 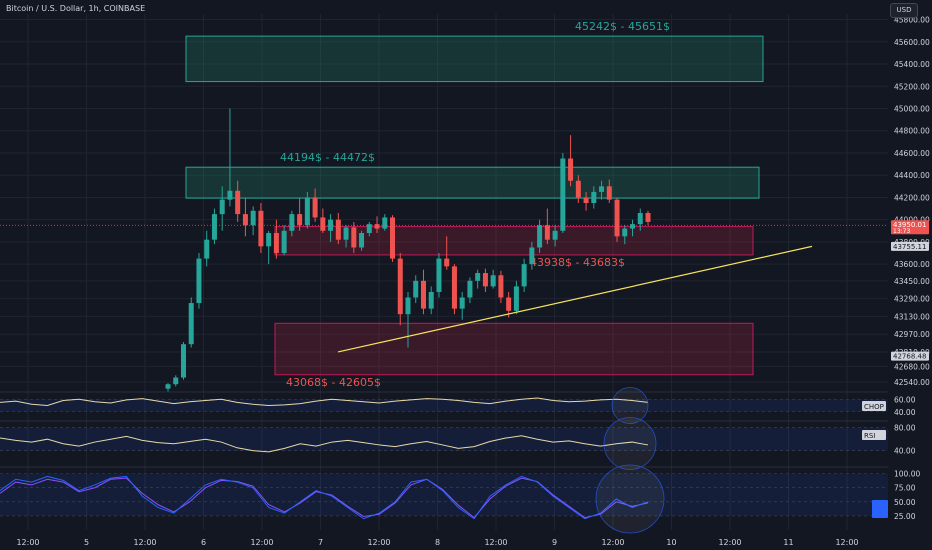 I want to click on x-tick-label: 6, so click(x=203, y=542).